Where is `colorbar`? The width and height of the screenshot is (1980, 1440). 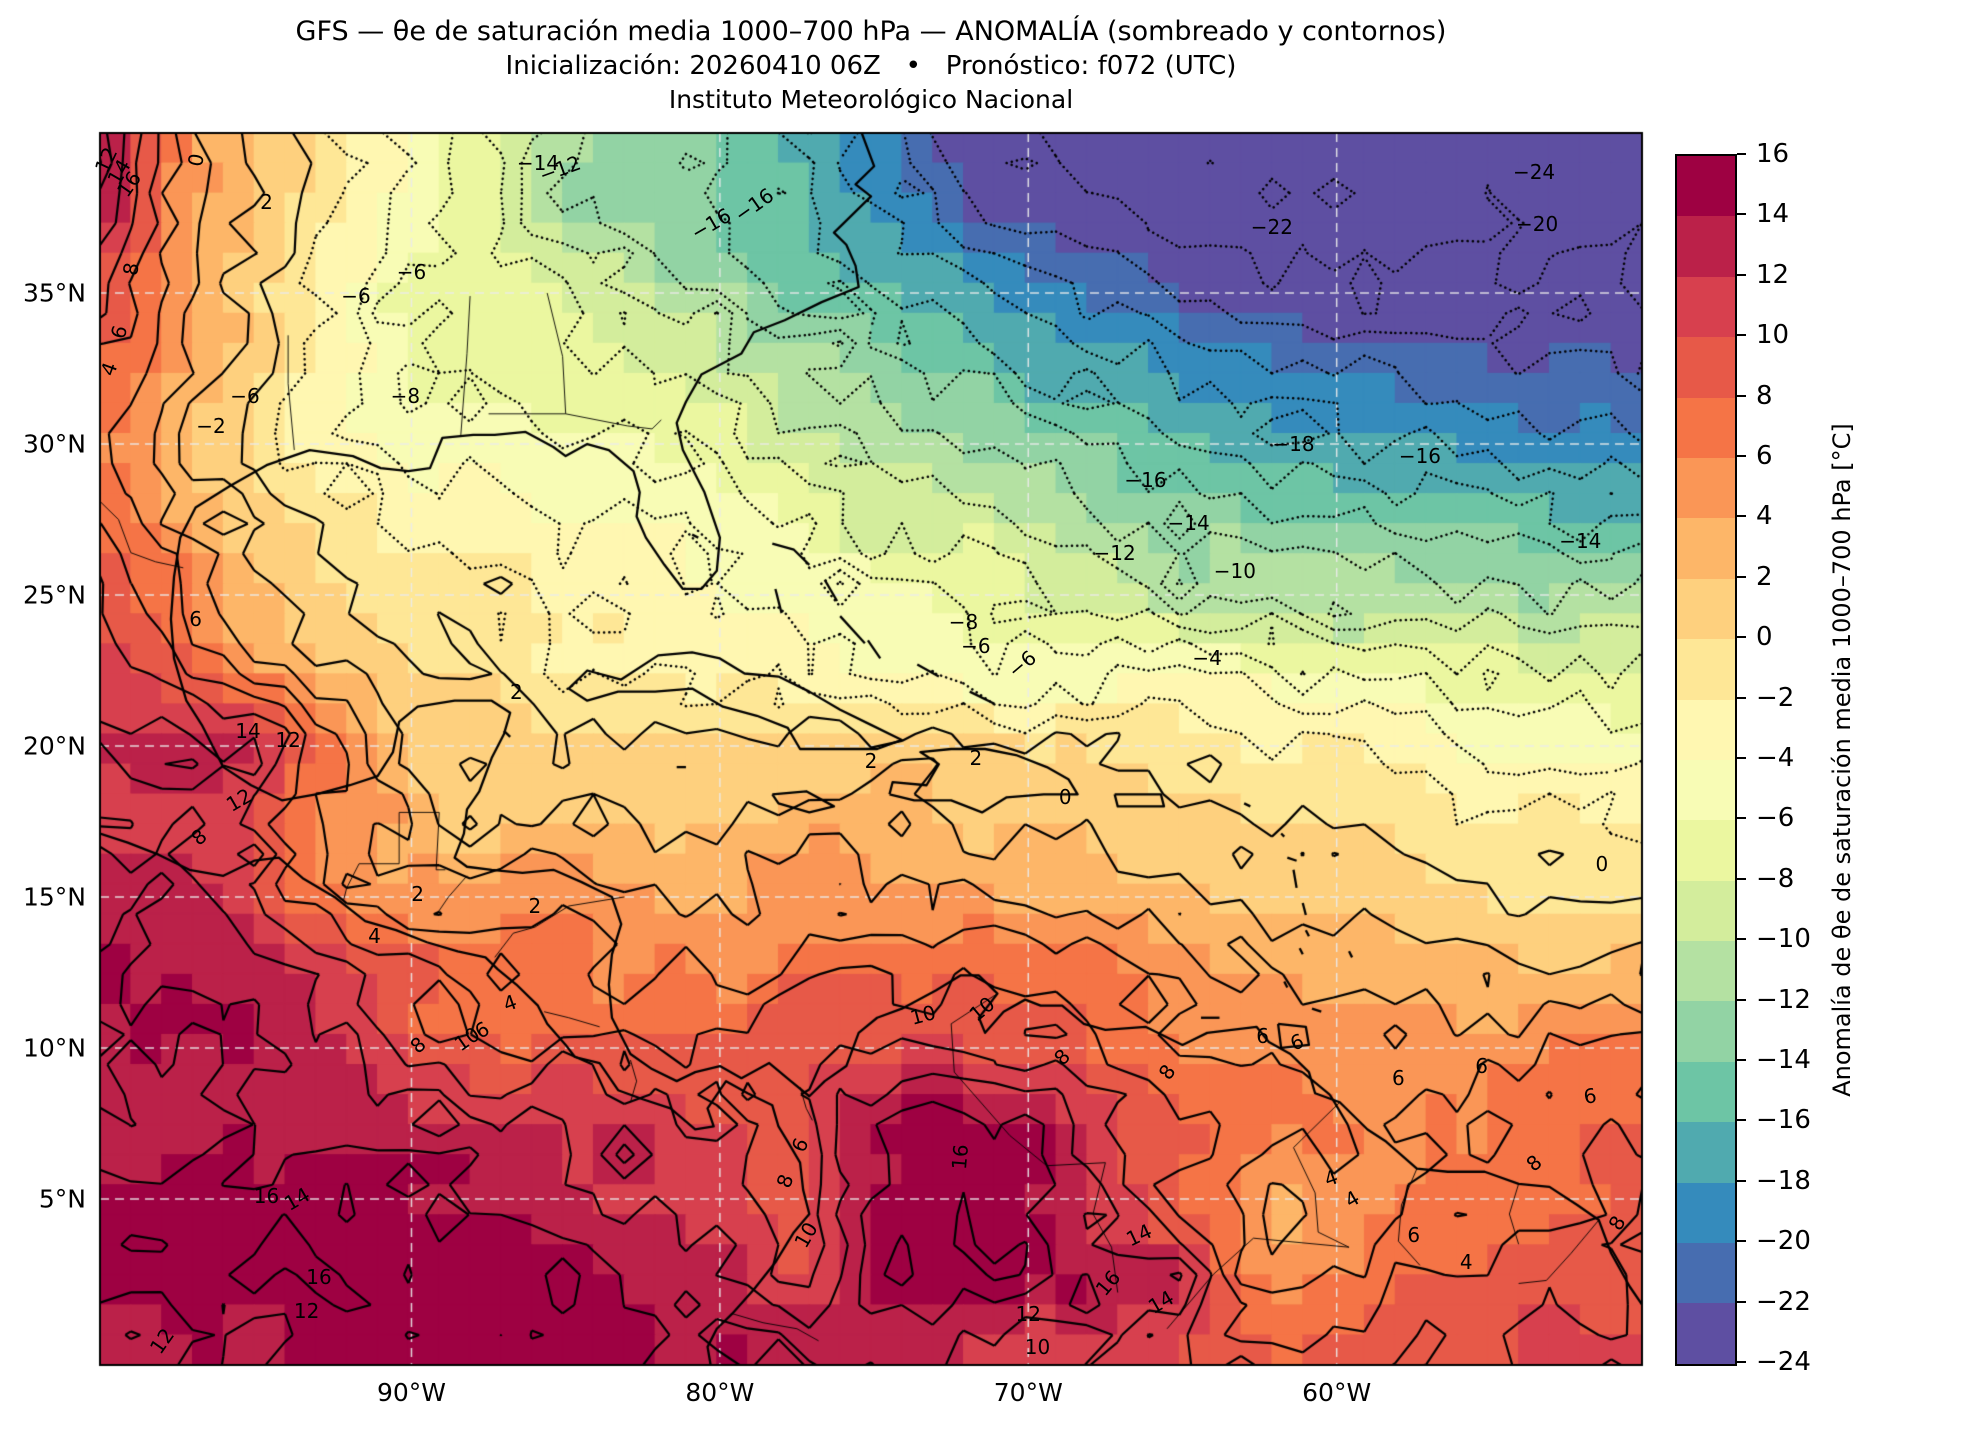
colorbar is located at coordinates (1706, 760).